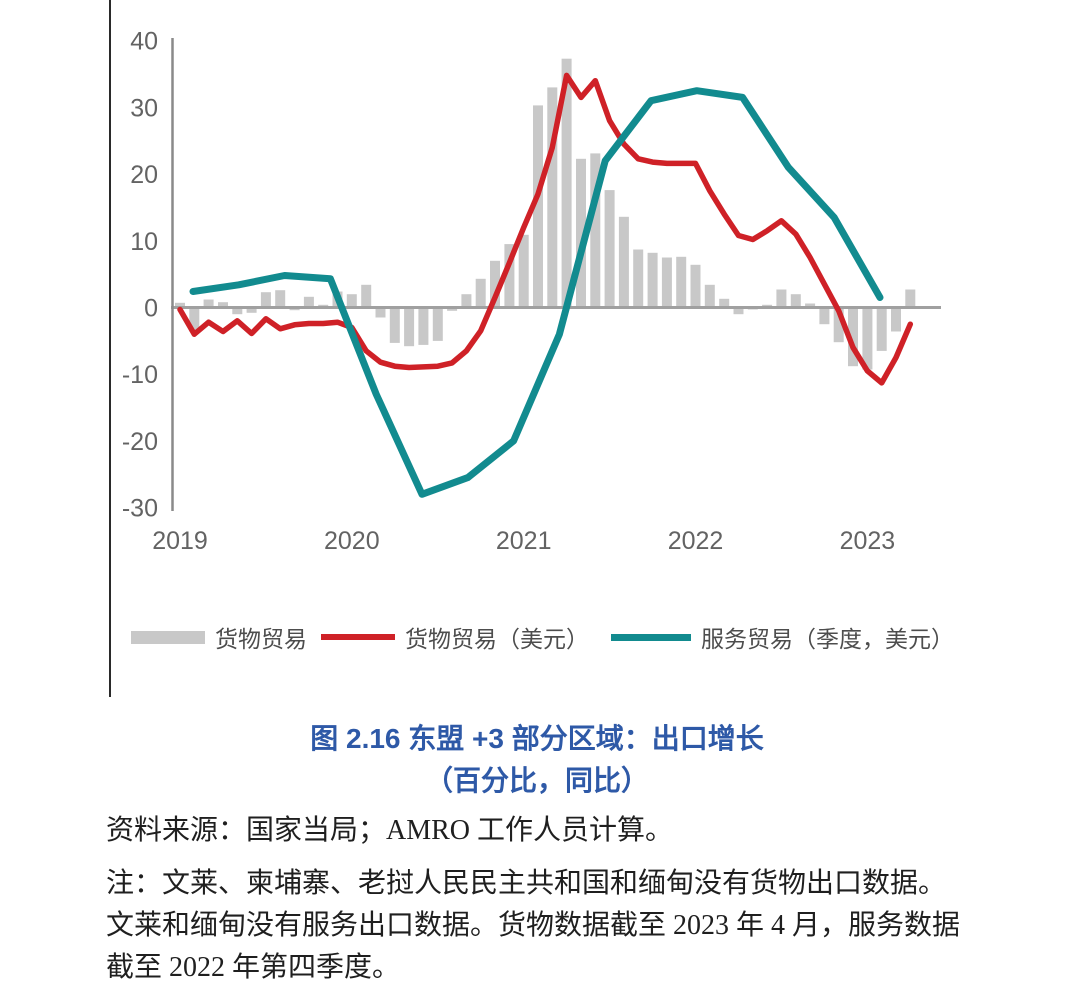 This screenshot has width=1074, height=1006. What do you see at coordinates (524, 541) in the screenshot?
I see `x-tick-label: 2021` at bounding box center [524, 541].